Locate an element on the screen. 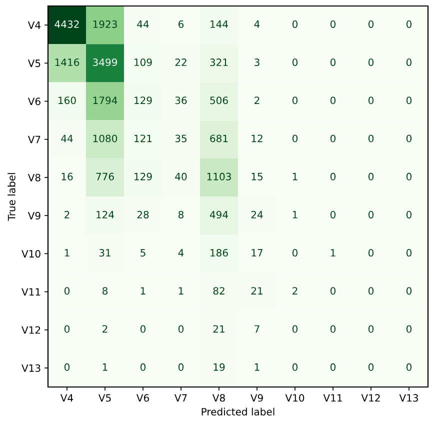 Image resolution: width=435 pixels, height=425 pixels. data-label: 7 is located at coordinates (257, 329).